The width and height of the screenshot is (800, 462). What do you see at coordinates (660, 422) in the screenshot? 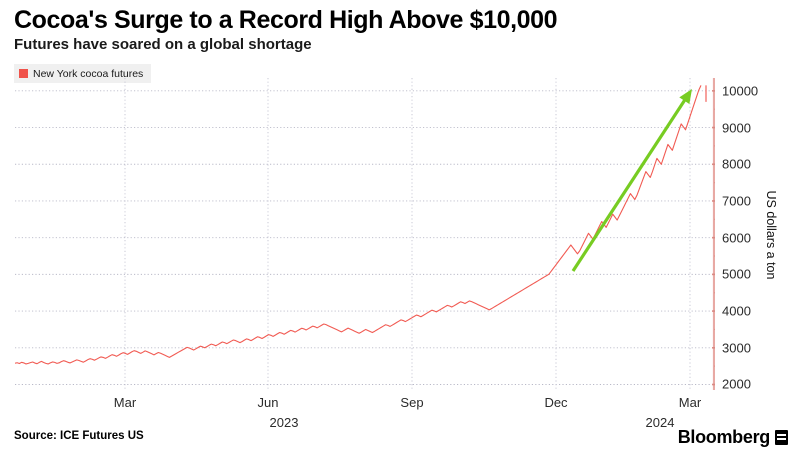
I see `x-axis-year-label: 2024` at bounding box center [660, 422].